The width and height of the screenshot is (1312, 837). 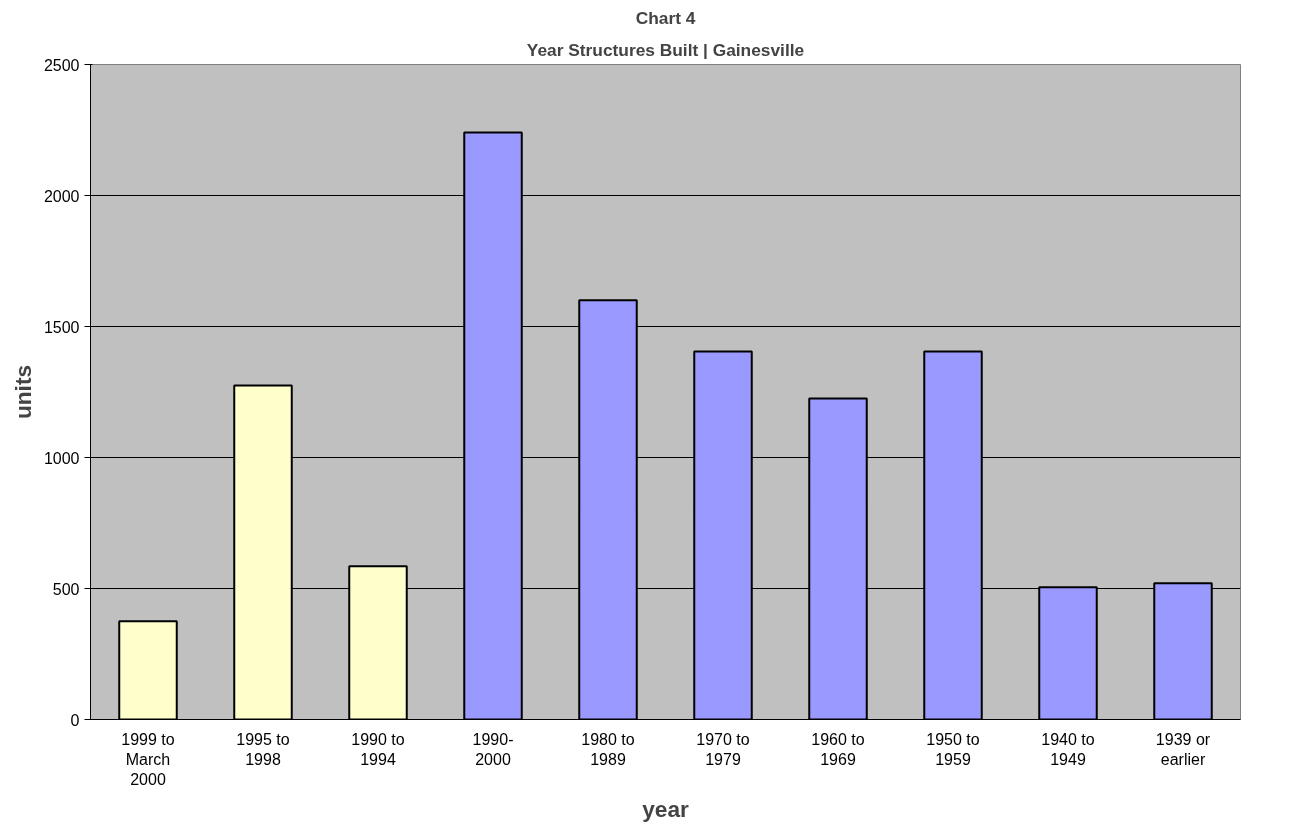 I want to click on x-tick-label: 1990 to 1994, so click(x=378, y=749).